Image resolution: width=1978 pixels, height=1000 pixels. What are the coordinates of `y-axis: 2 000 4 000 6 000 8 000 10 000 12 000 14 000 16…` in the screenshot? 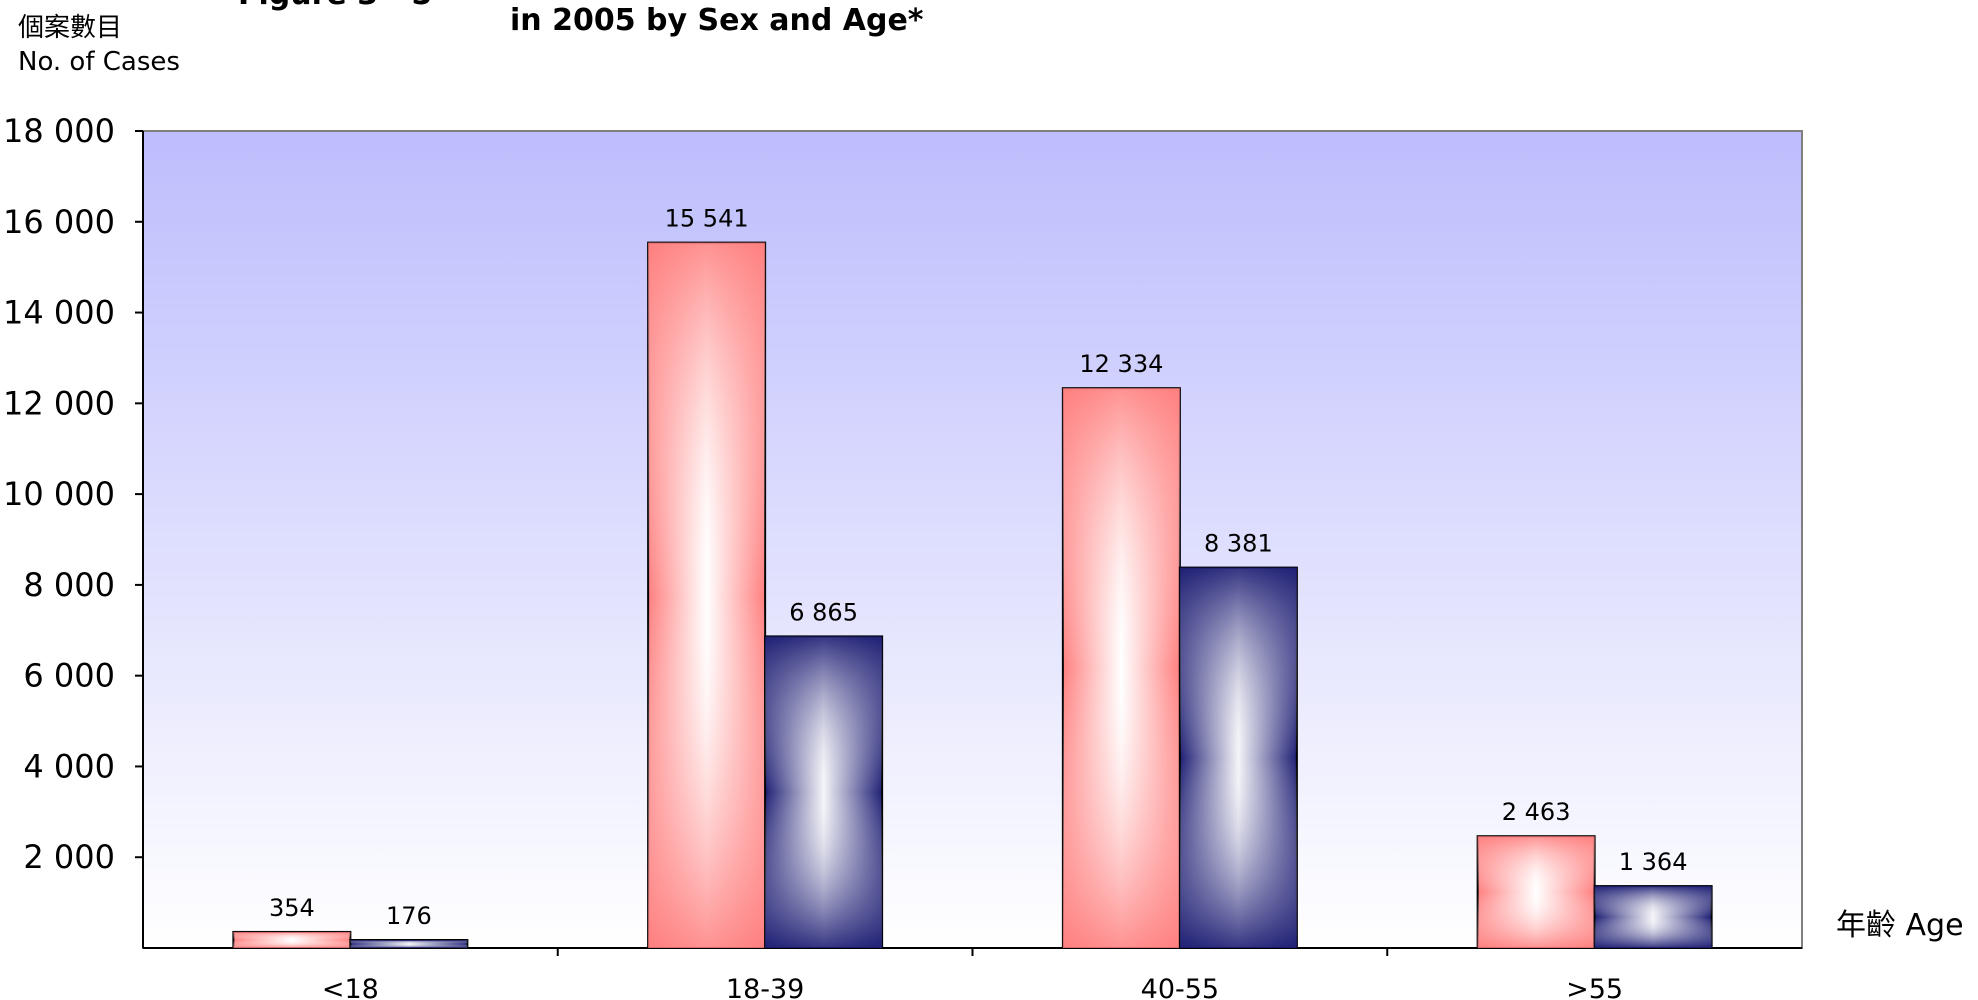 It's located at (73, 530).